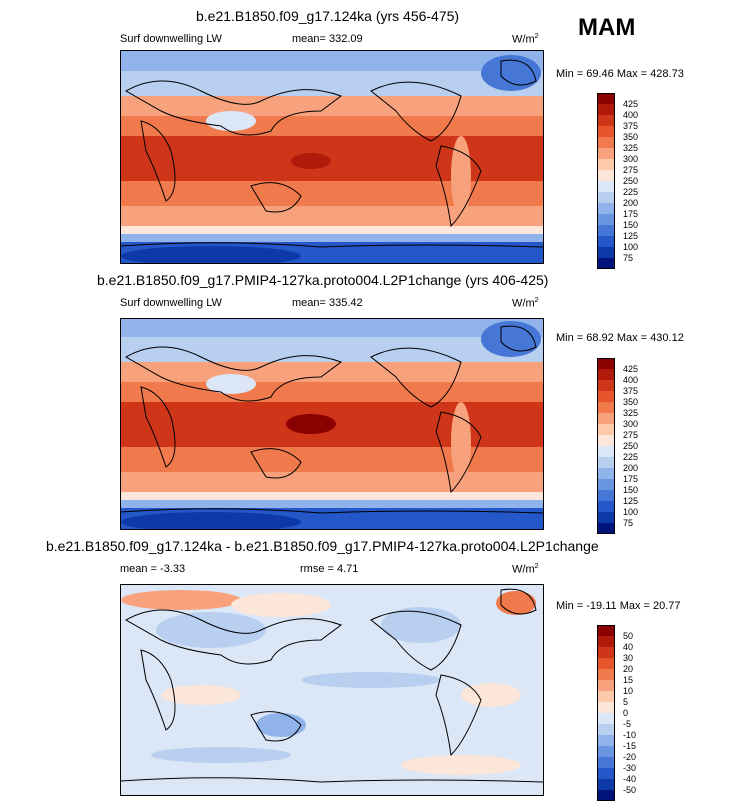 Image resolution: width=731 pixels, height=801 pixels. What do you see at coordinates (525, 39) in the screenshot?
I see `panel1-units: W/m2` at bounding box center [525, 39].